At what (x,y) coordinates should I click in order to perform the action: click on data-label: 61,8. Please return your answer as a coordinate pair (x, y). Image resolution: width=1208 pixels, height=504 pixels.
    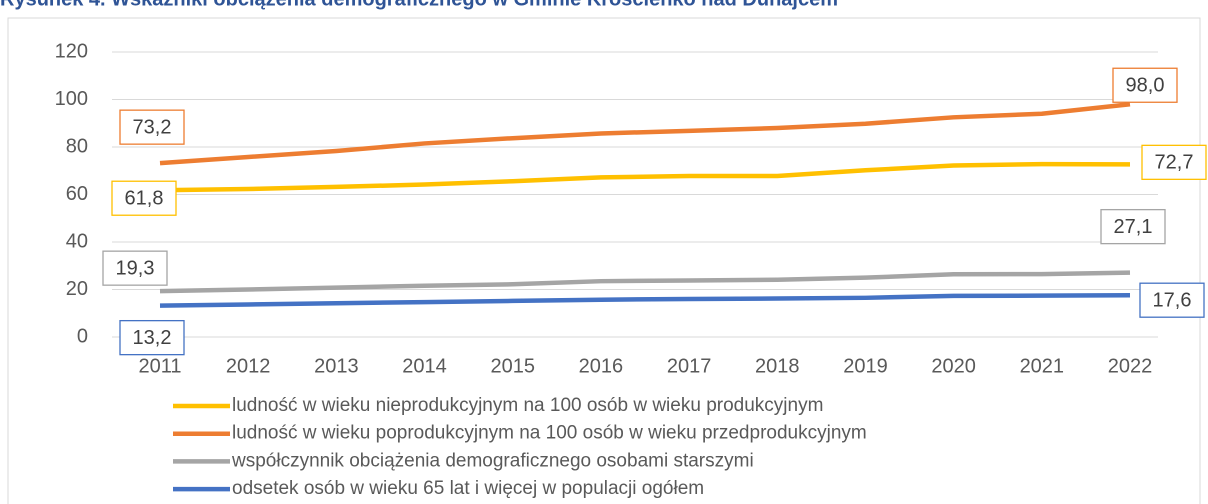
    Looking at the image, I should click on (144, 199).